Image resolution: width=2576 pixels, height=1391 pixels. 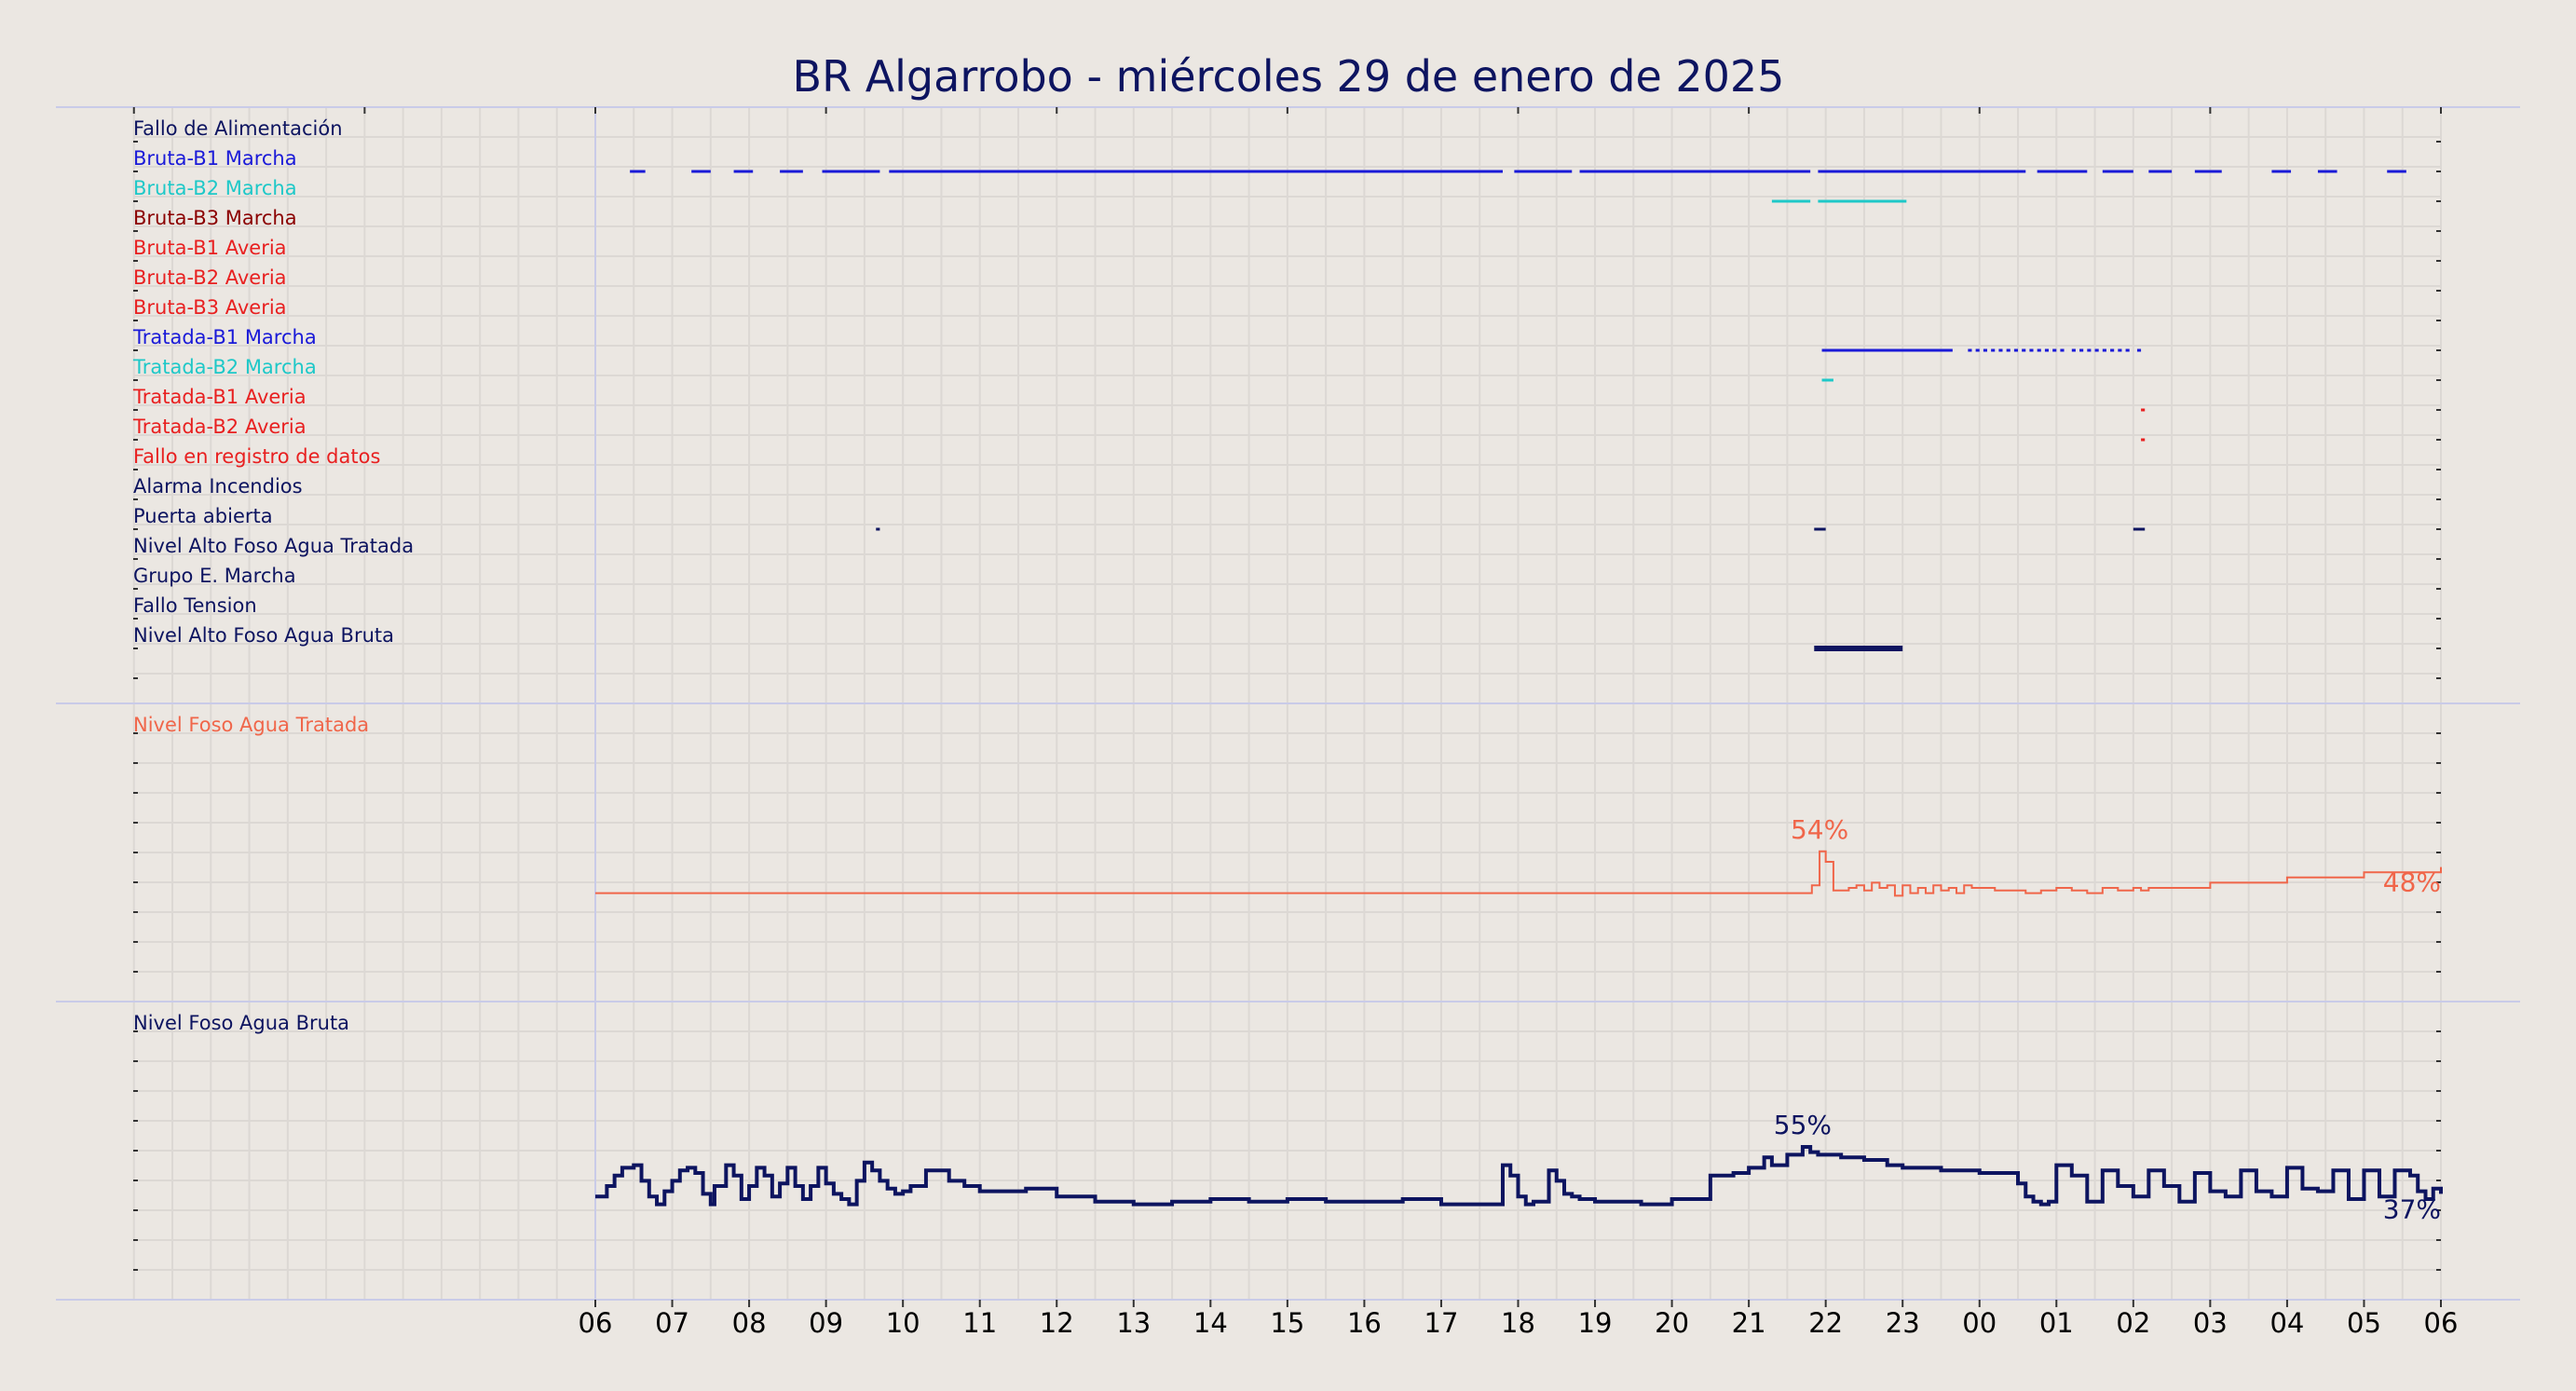 What do you see at coordinates (1979, 1323) in the screenshot?
I see `x-tick-label: 00` at bounding box center [1979, 1323].